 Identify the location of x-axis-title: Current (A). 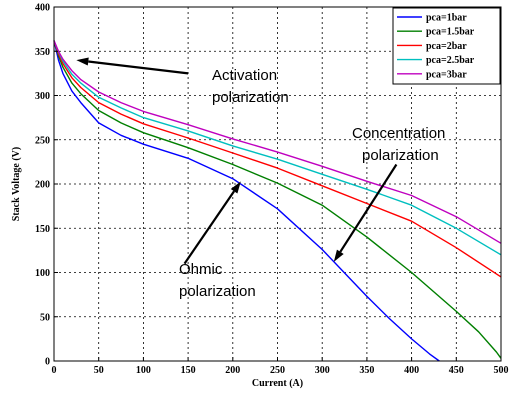
(277, 383).